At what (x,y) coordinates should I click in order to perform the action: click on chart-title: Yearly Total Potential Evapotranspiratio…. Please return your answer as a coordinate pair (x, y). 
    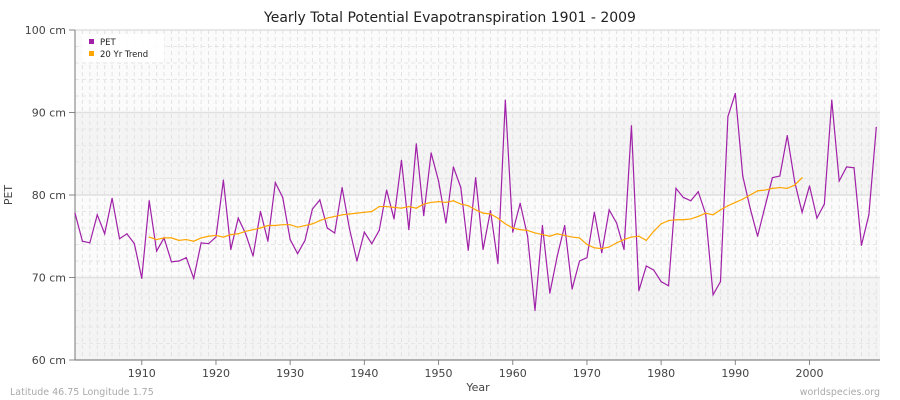
    Looking at the image, I should click on (449, 18).